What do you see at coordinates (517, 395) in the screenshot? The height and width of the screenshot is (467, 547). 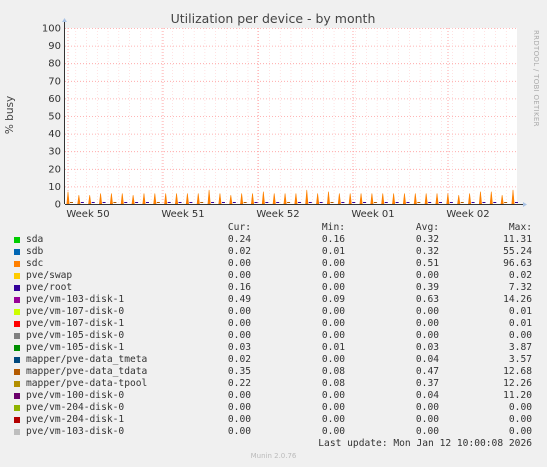 I see `legend-max: 11.20` at bounding box center [517, 395].